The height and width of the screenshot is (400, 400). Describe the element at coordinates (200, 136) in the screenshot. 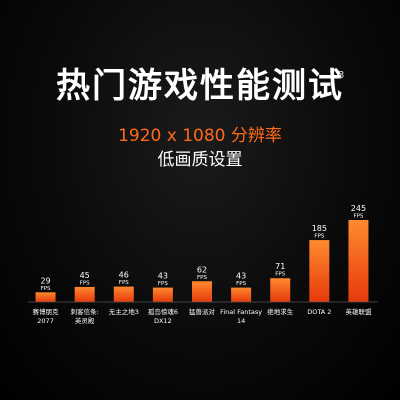

I see `resolution-subtitle: 1920 x 1080 分辨率` at that location.